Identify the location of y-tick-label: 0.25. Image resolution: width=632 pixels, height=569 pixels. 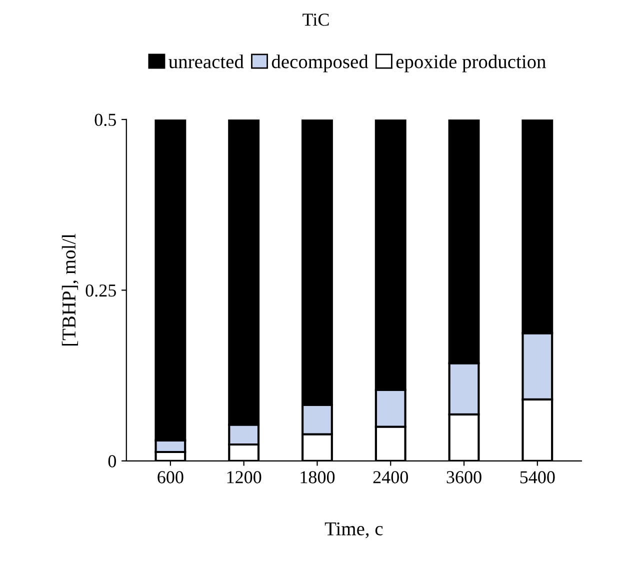
(101, 290).